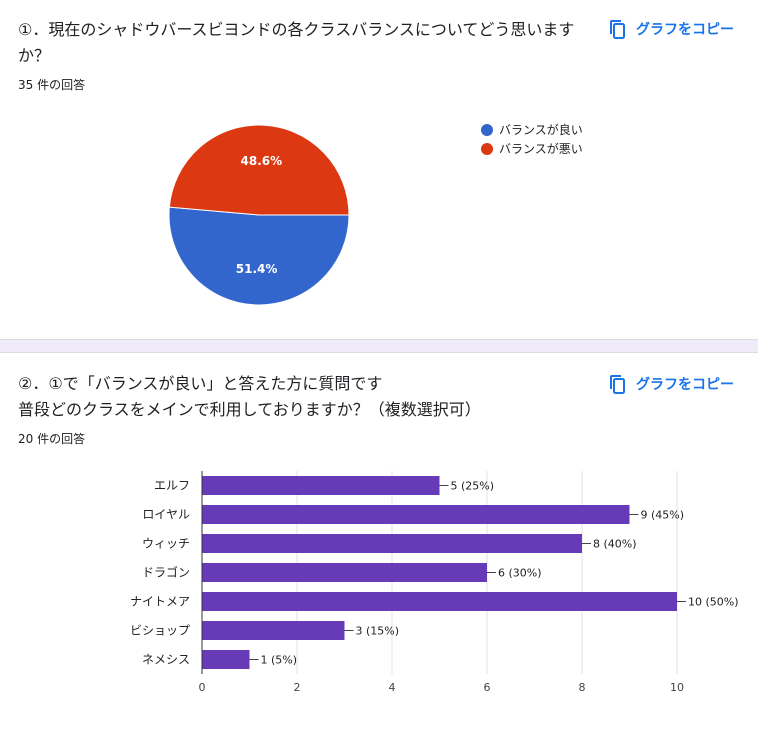 The height and width of the screenshot is (729, 758). I want to click on value-label: 10 (50%), so click(713, 602).